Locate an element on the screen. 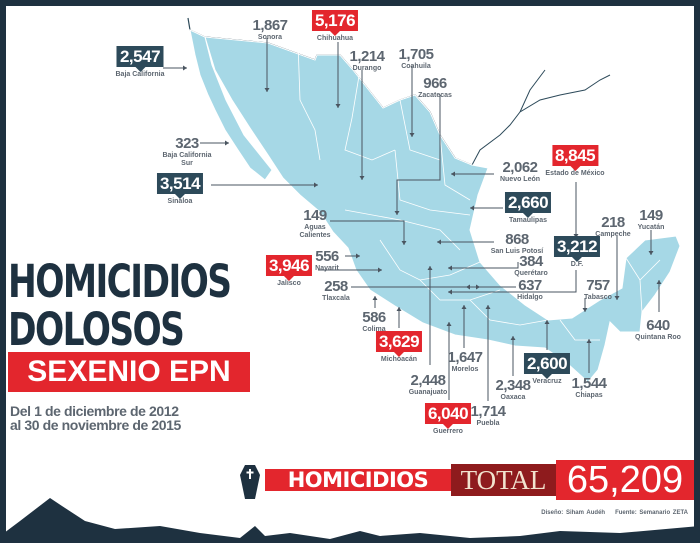  state-value: 1,867 is located at coordinates (270, 25).